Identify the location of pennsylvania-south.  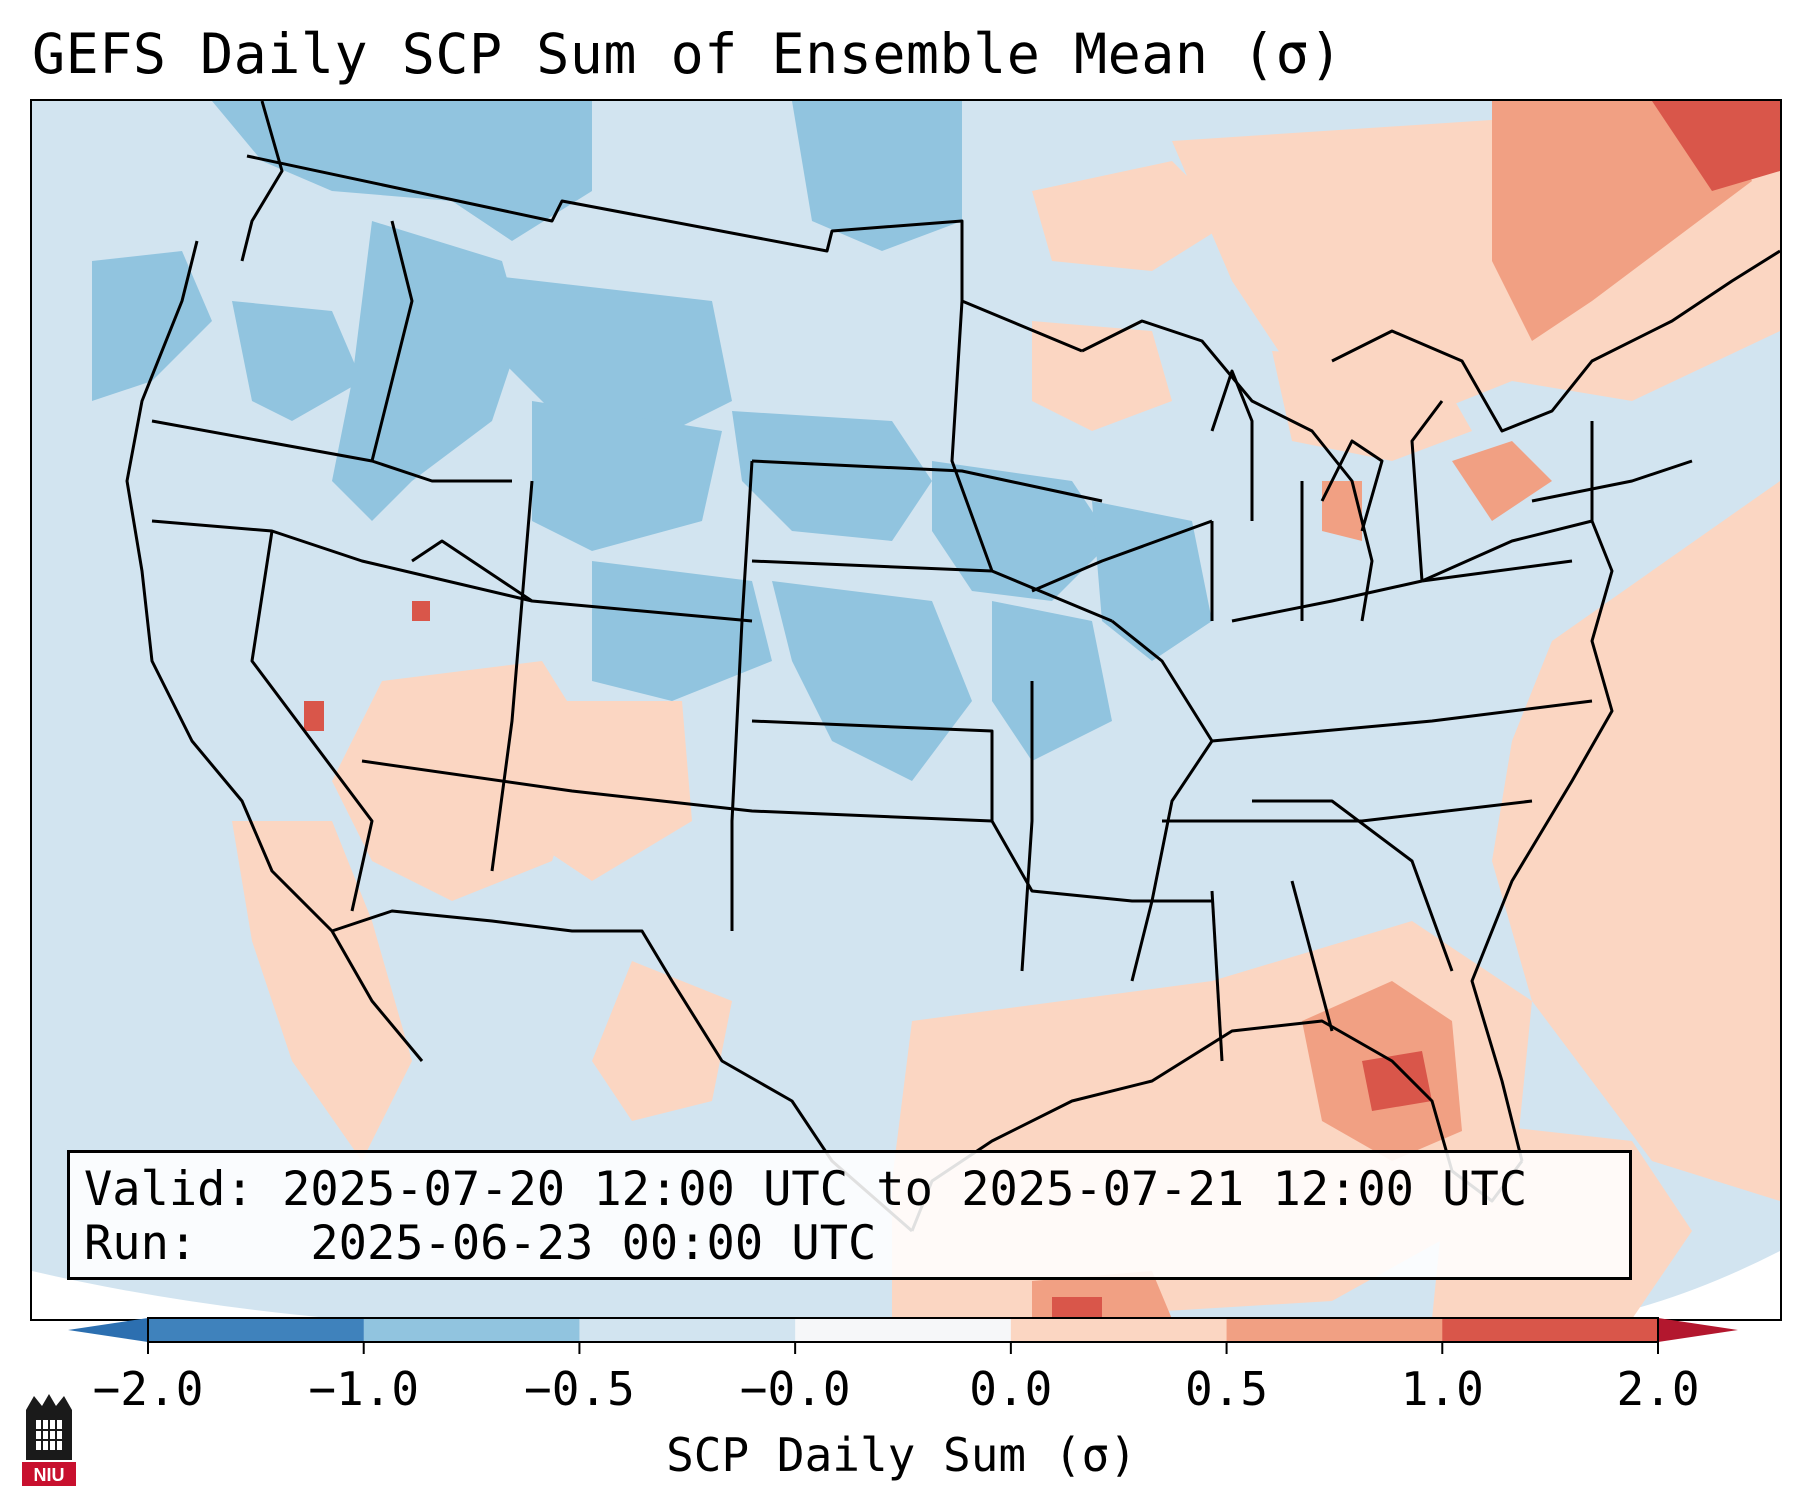
(1497, 571).